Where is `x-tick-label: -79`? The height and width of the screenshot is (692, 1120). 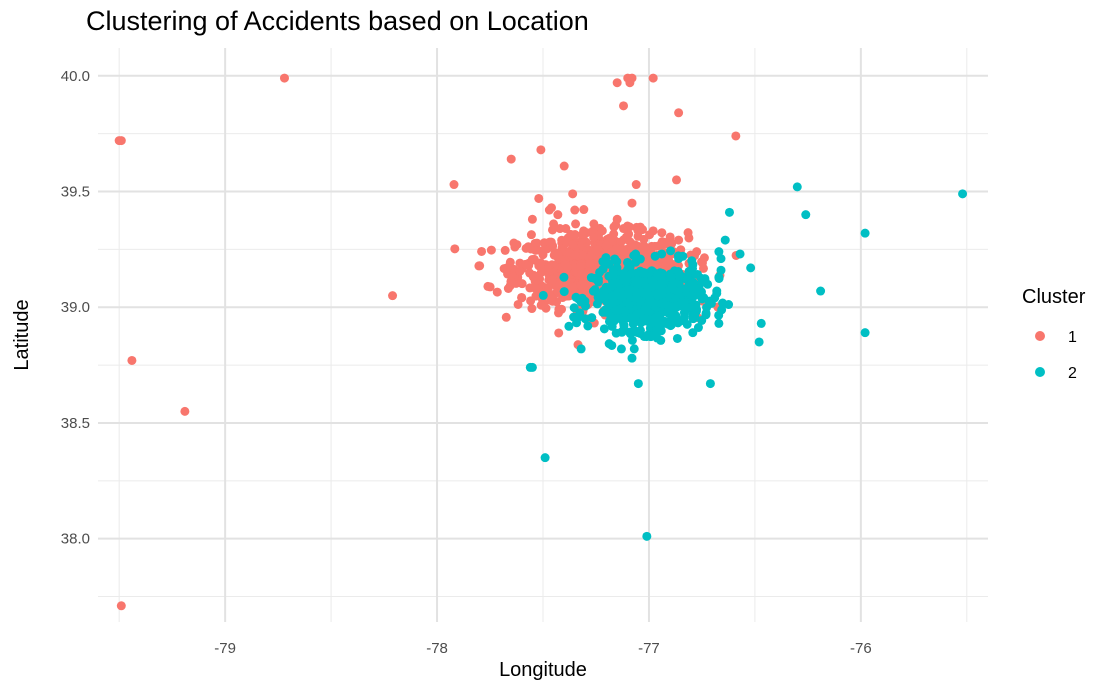 x-tick-label: -79 is located at coordinates (225, 648).